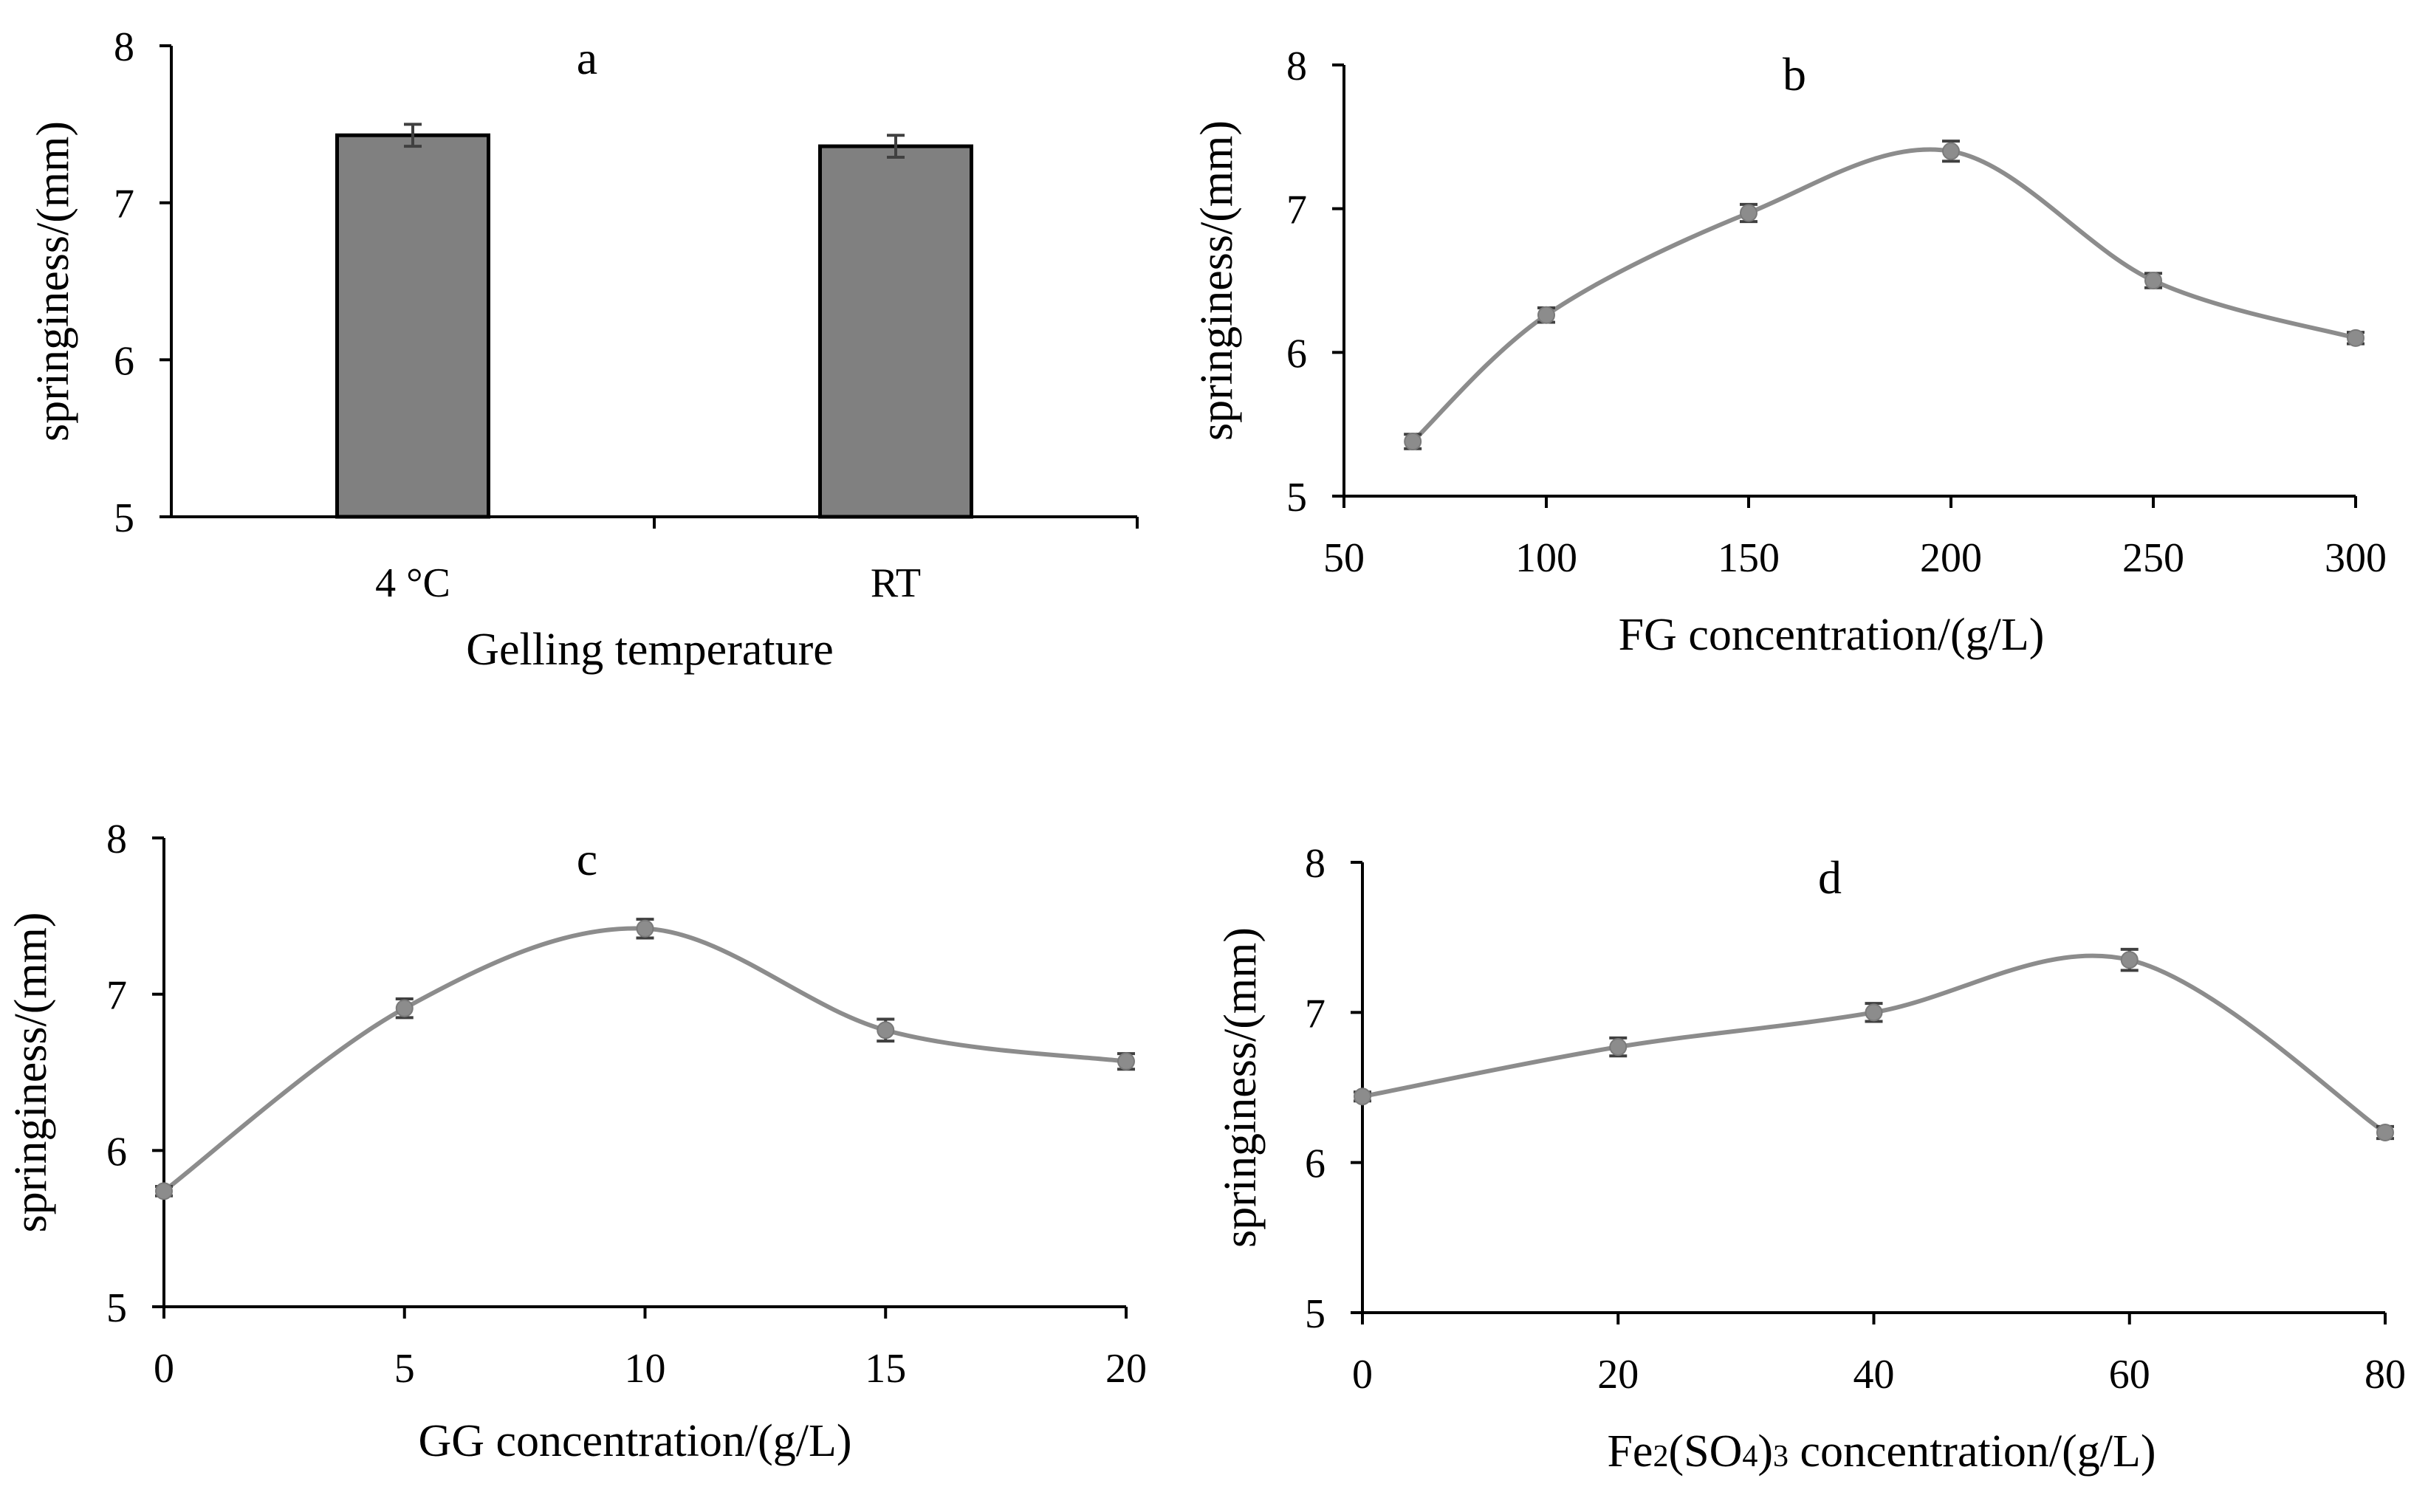 The height and width of the screenshot is (1512, 2428). Describe the element at coordinates (634, 1441) in the screenshot. I see `x-axis-label: GG concentration/(g/L)` at that location.